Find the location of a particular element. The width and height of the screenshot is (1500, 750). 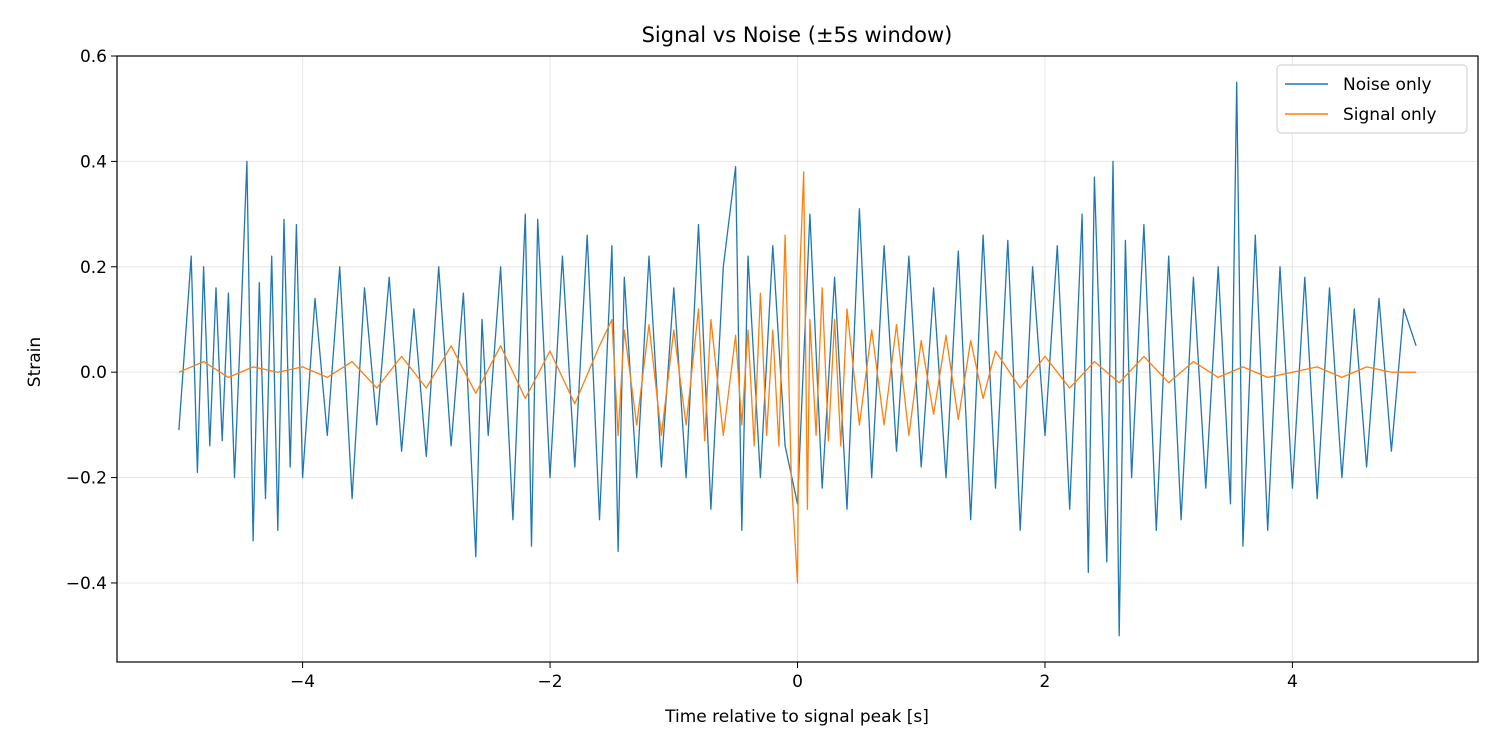

x-tick-label: −4 is located at coordinates (302, 682).